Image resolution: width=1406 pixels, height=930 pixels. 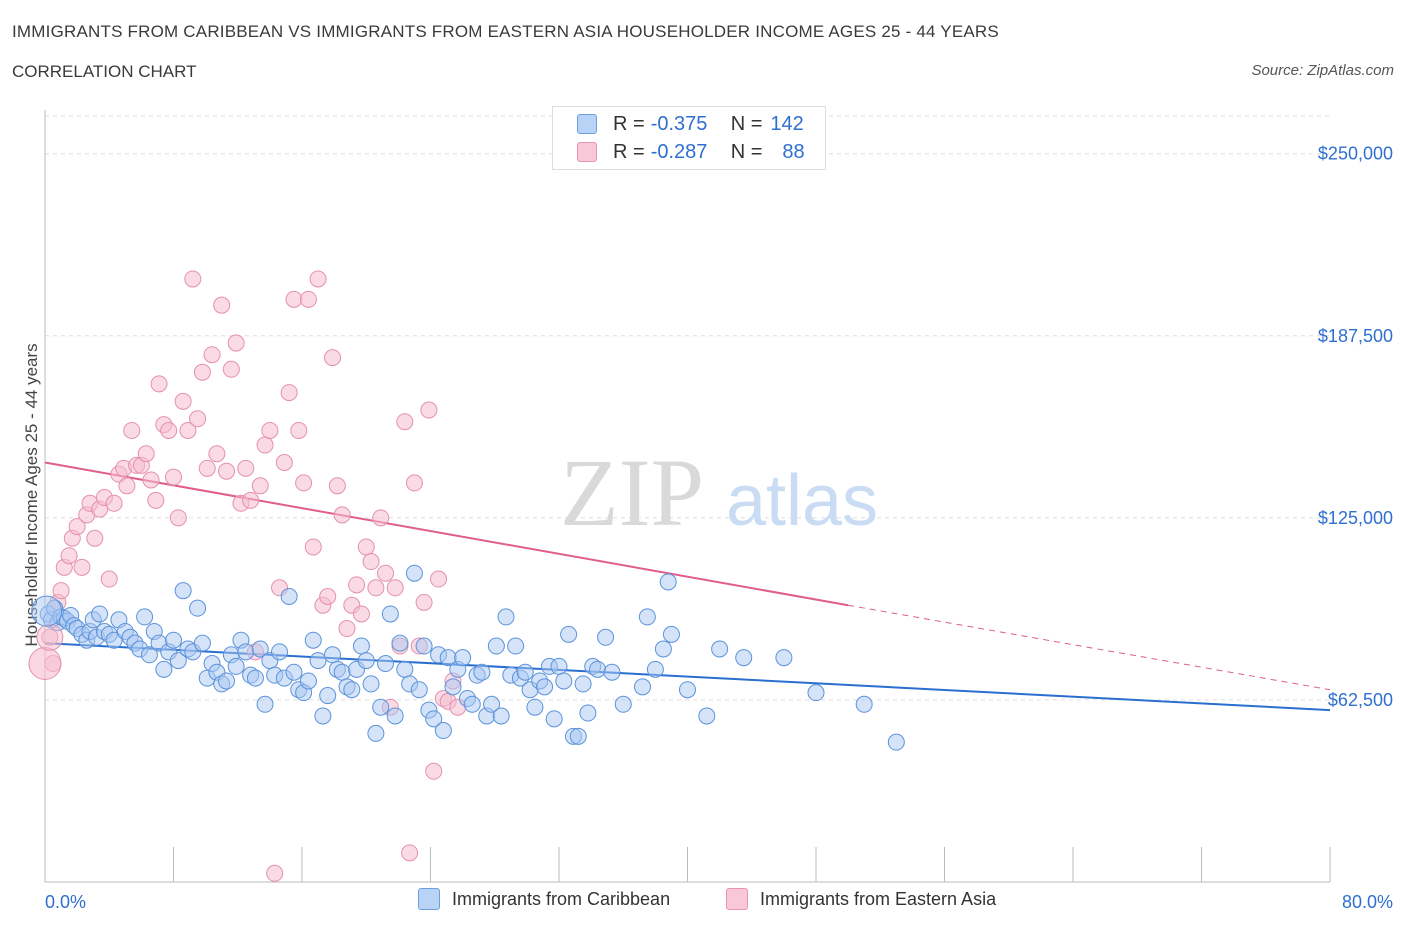 What do you see at coordinates (679, 151) in the screenshot?
I see `eastern-asia-r-value: -0.287` at bounding box center [679, 151].